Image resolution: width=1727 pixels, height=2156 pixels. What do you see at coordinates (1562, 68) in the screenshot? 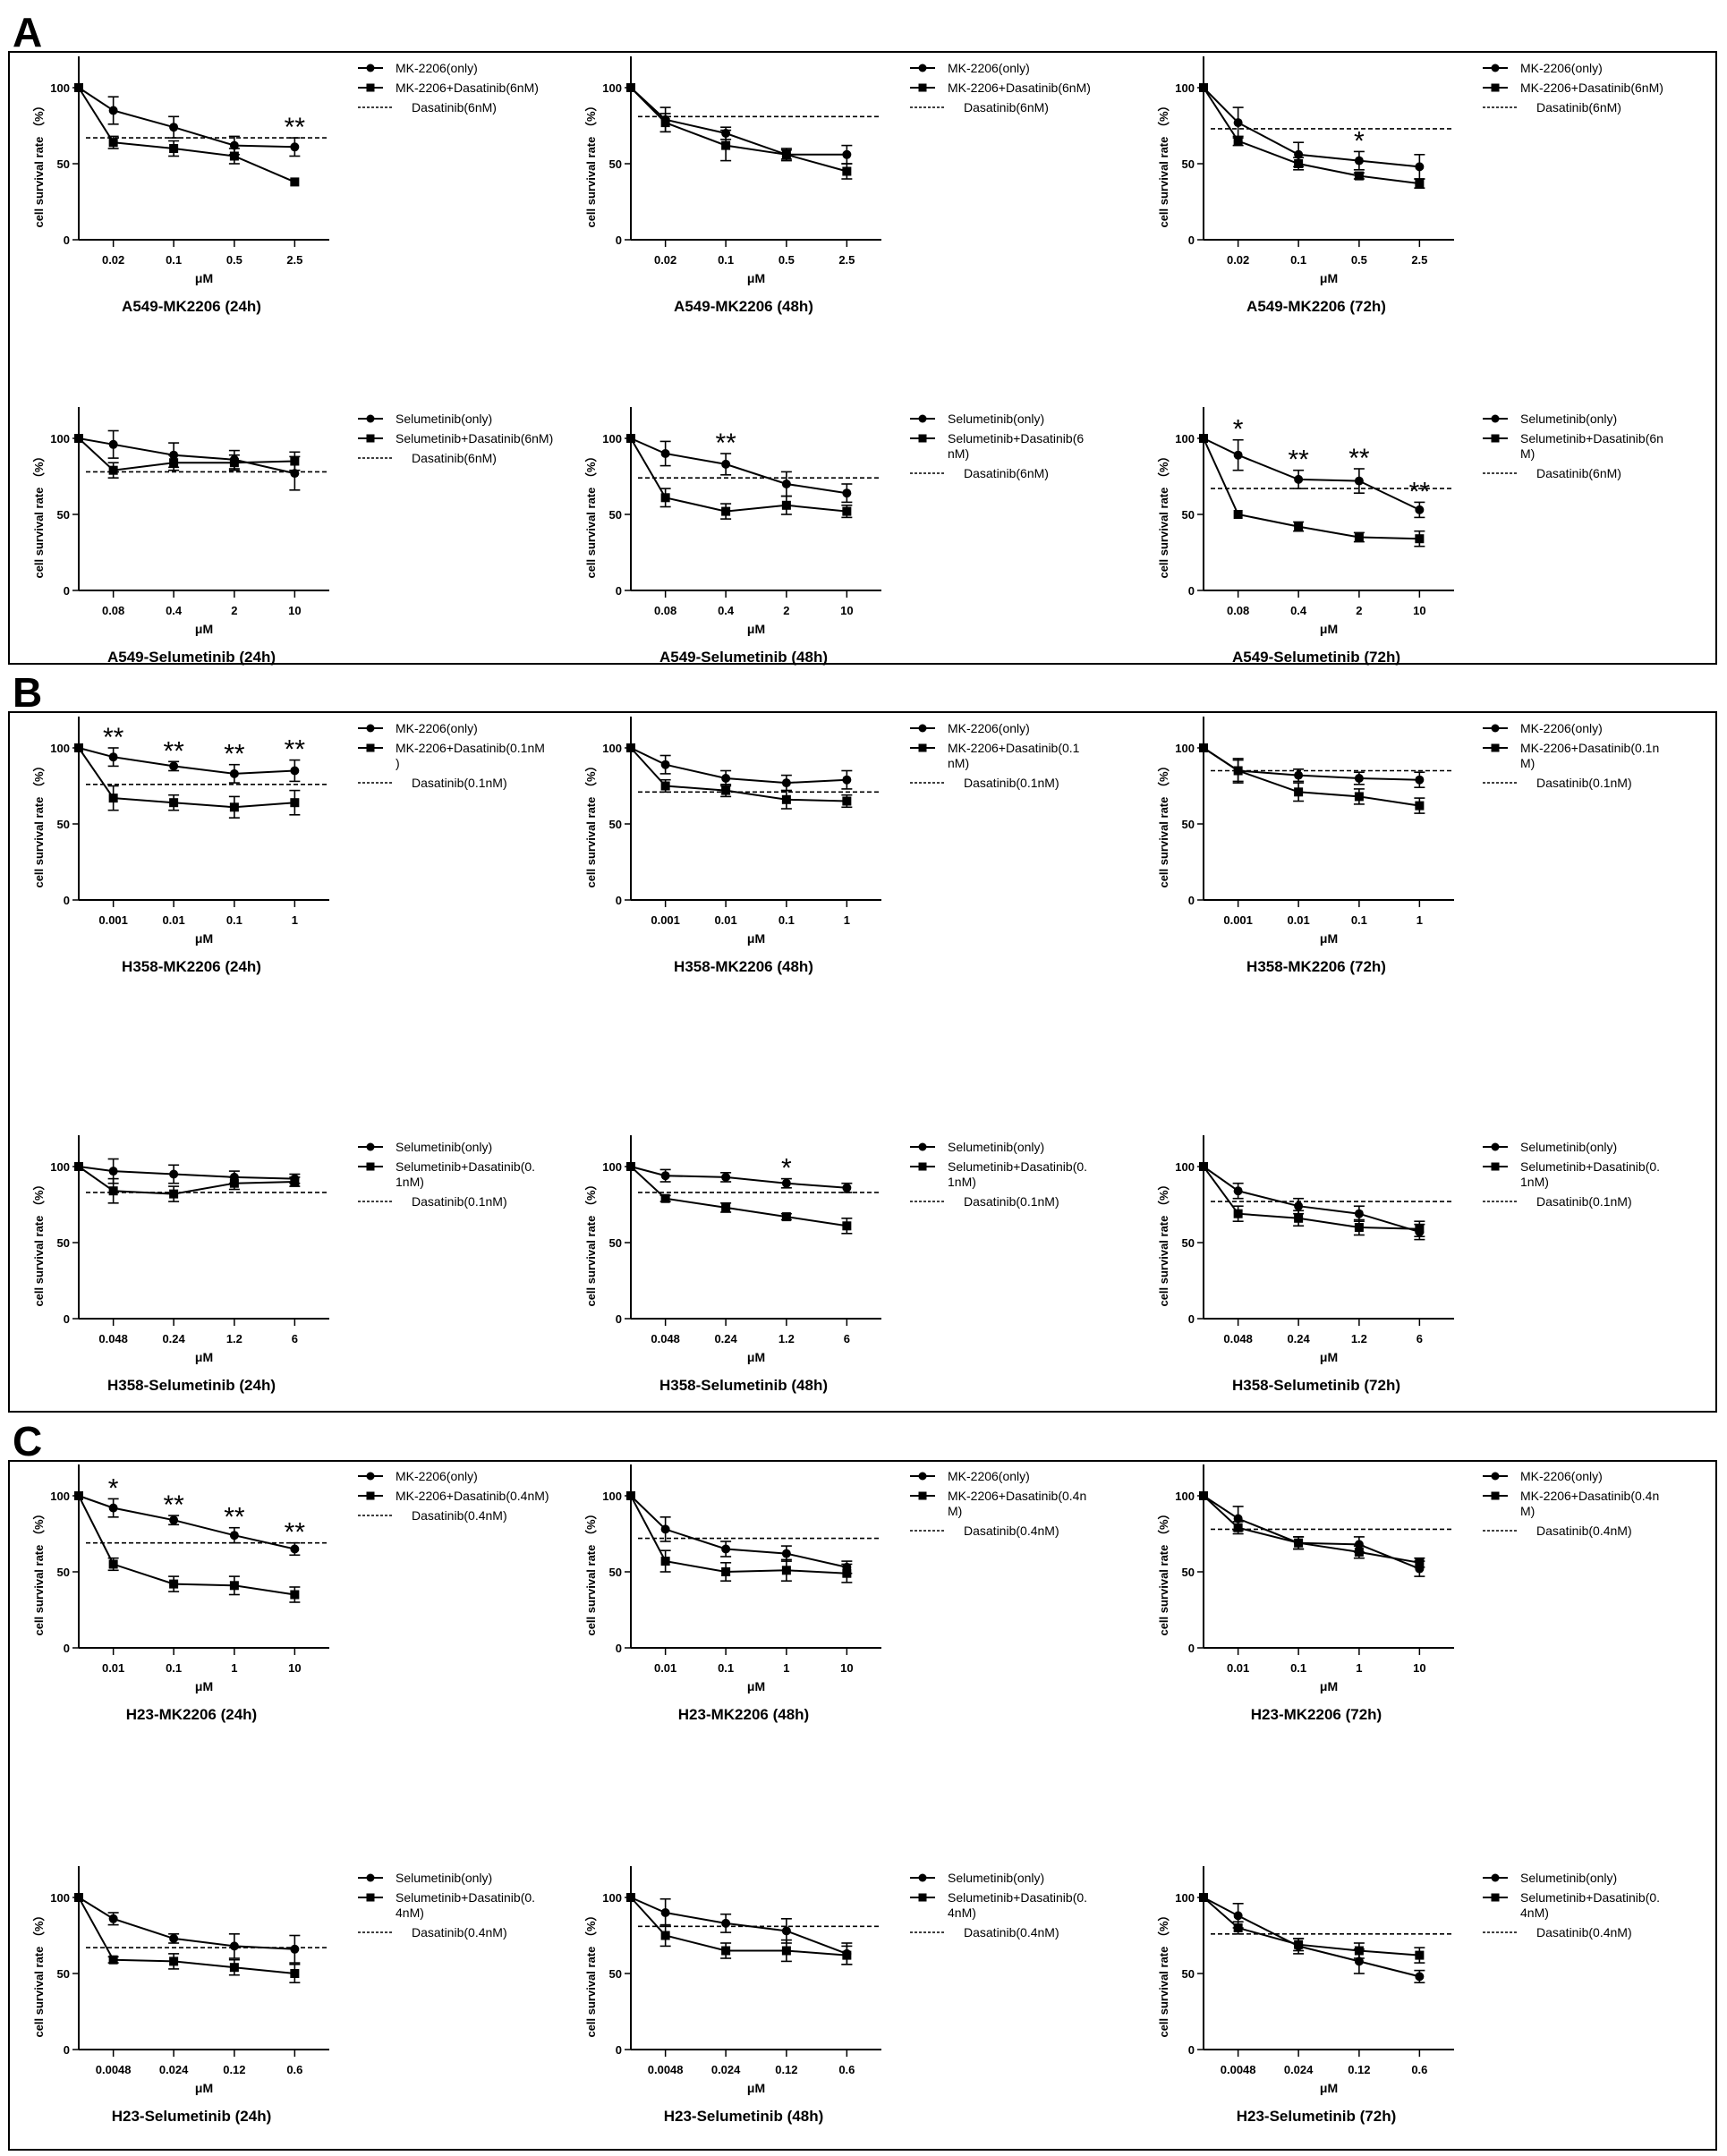
I see `legend-label: MK-2206(only)` at bounding box center [1562, 68].